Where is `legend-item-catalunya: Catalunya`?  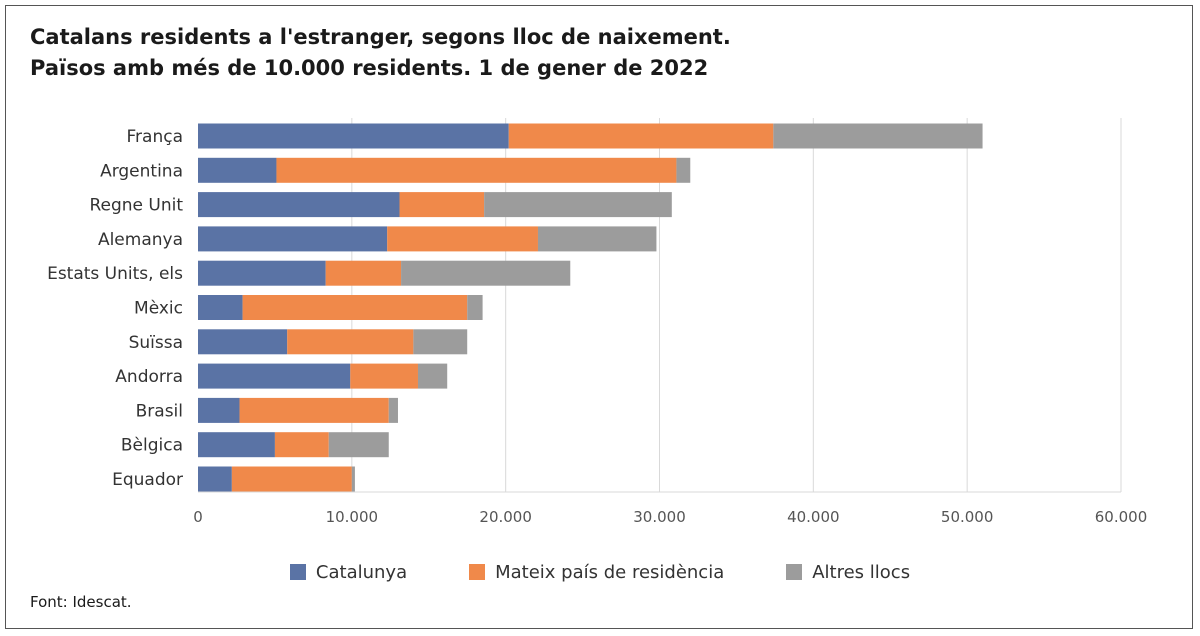
legend-item-catalunya: Catalunya is located at coordinates (348, 572).